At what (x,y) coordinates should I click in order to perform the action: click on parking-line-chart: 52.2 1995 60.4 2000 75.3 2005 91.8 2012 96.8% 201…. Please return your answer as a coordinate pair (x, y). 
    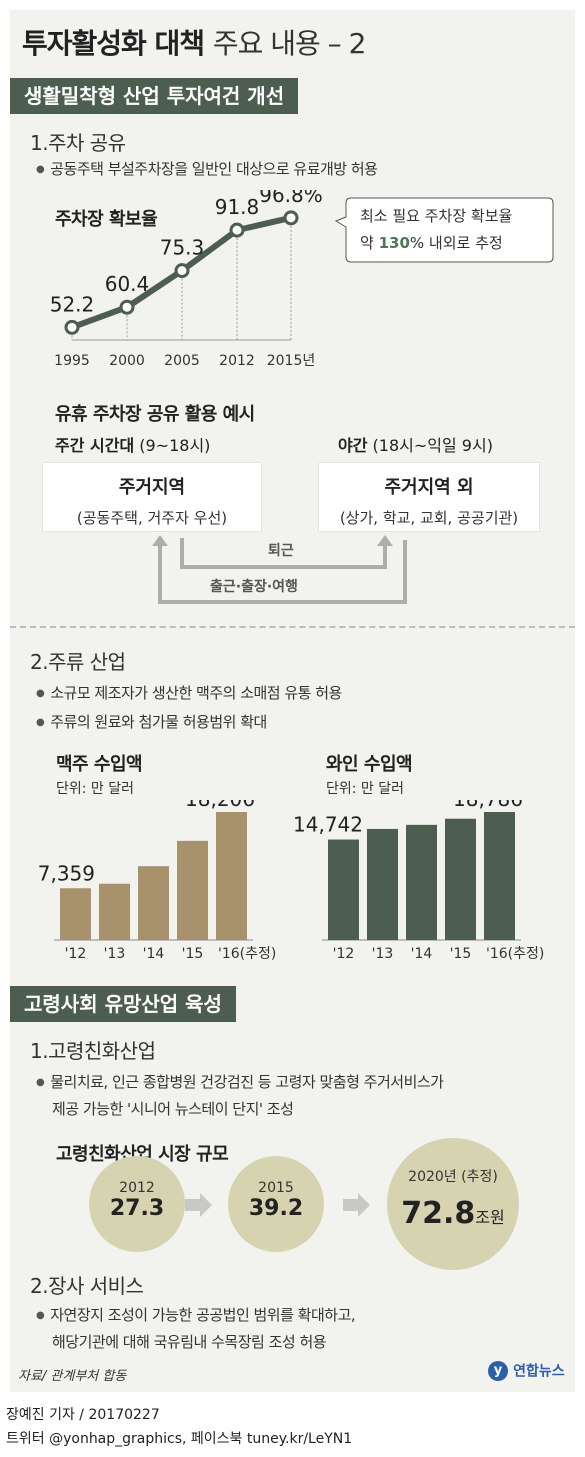
    Looking at the image, I should click on (186, 279).